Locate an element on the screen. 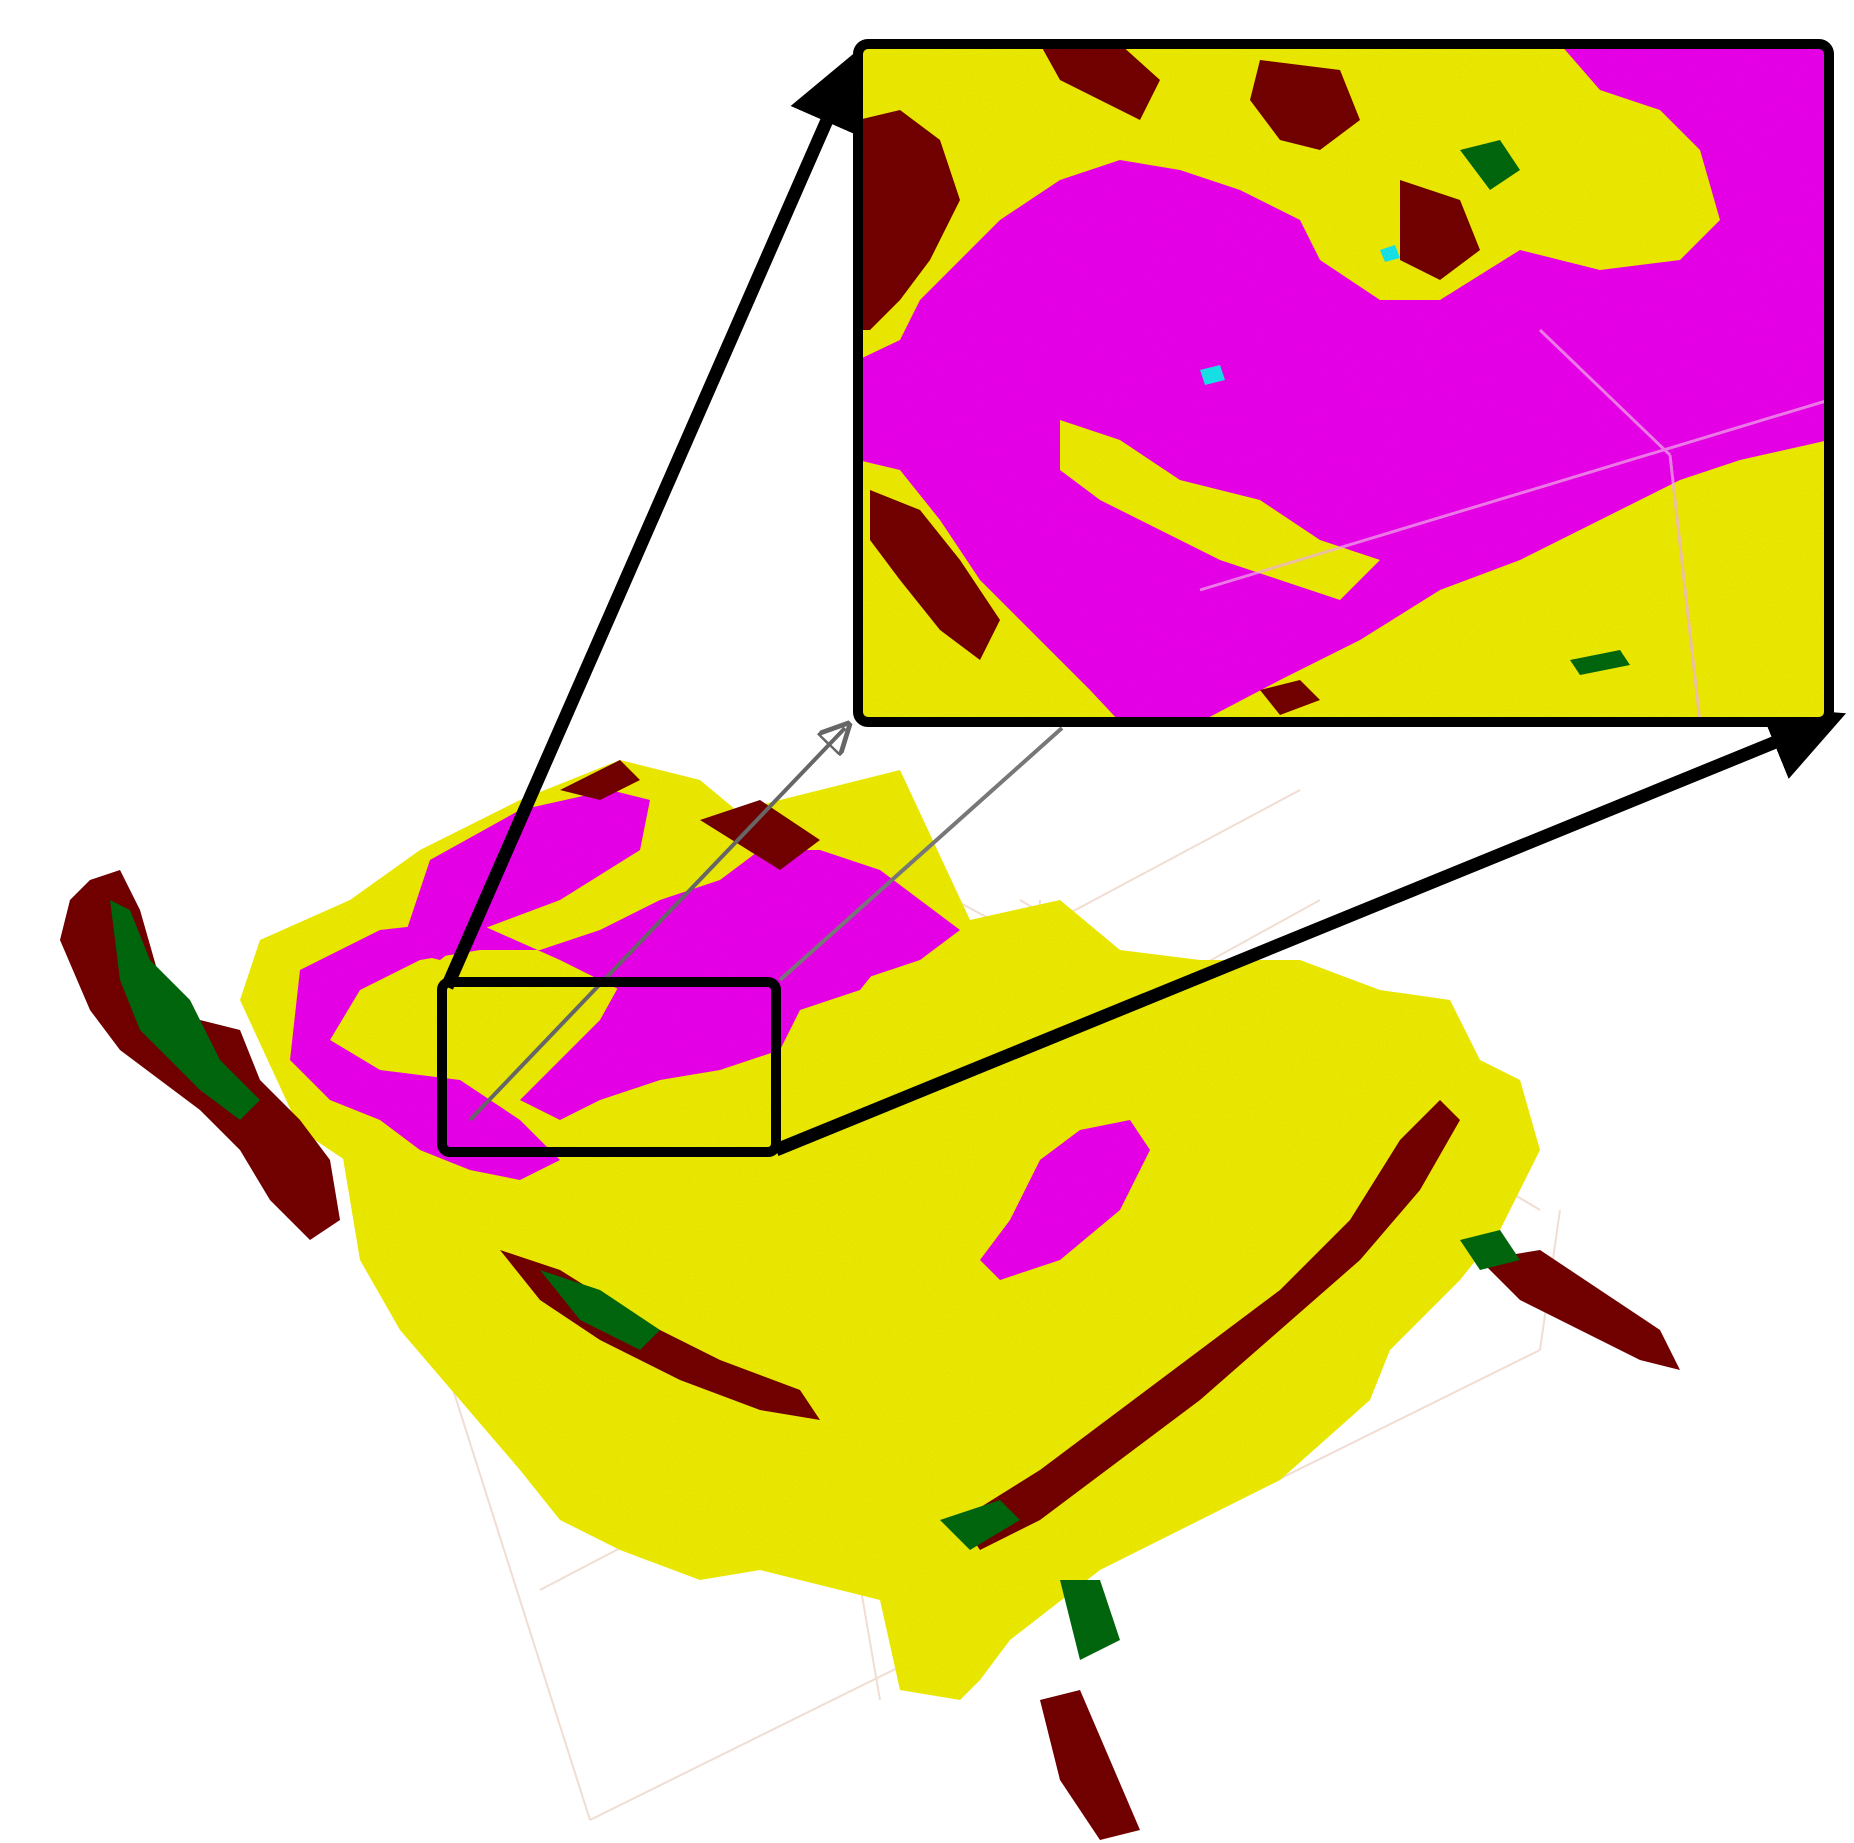  gray-arrow is located at coordinates (656, 925).